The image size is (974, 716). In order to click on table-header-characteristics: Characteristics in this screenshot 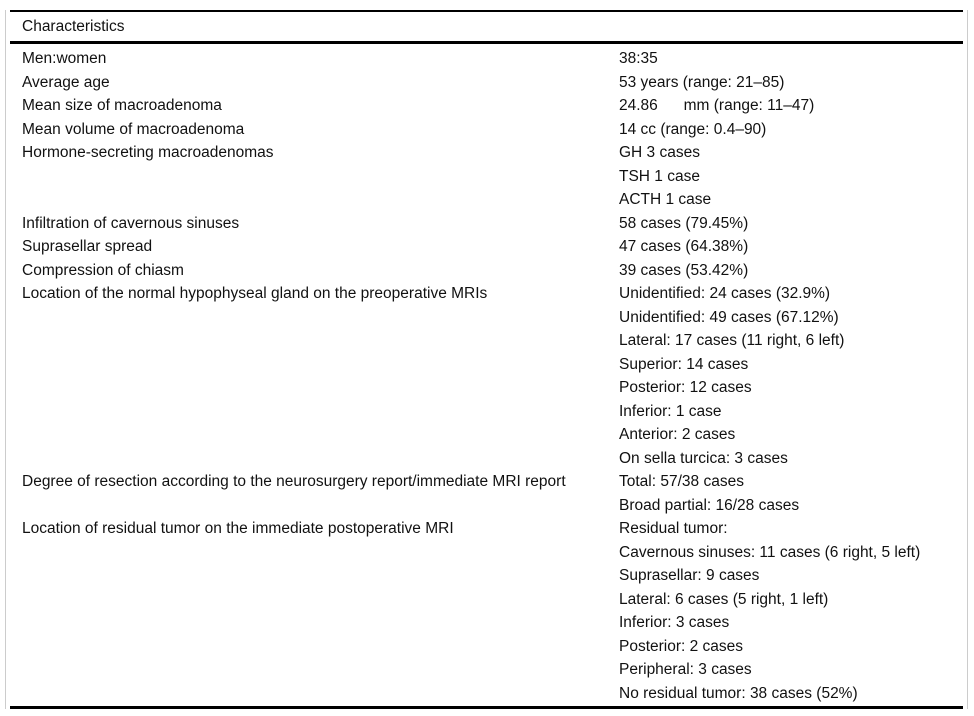, I will do `click(73, 26)`.